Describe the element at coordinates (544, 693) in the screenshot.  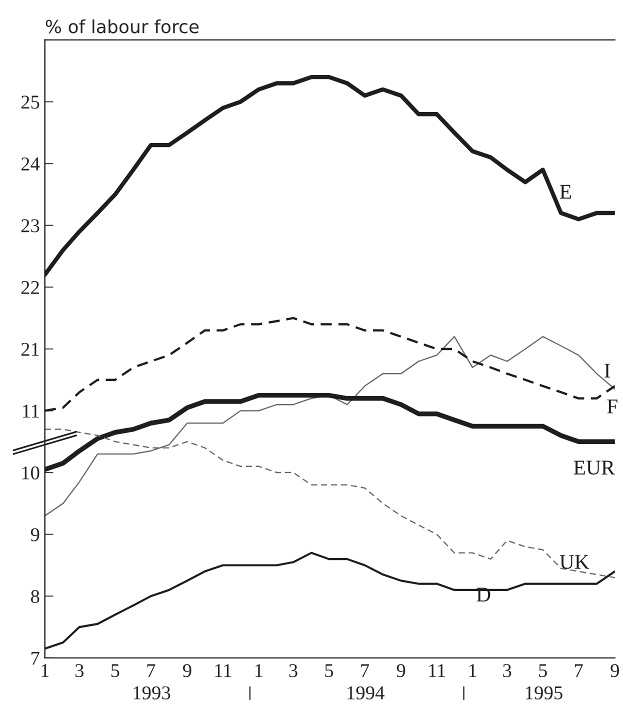
I see `text: 1995` at that location.